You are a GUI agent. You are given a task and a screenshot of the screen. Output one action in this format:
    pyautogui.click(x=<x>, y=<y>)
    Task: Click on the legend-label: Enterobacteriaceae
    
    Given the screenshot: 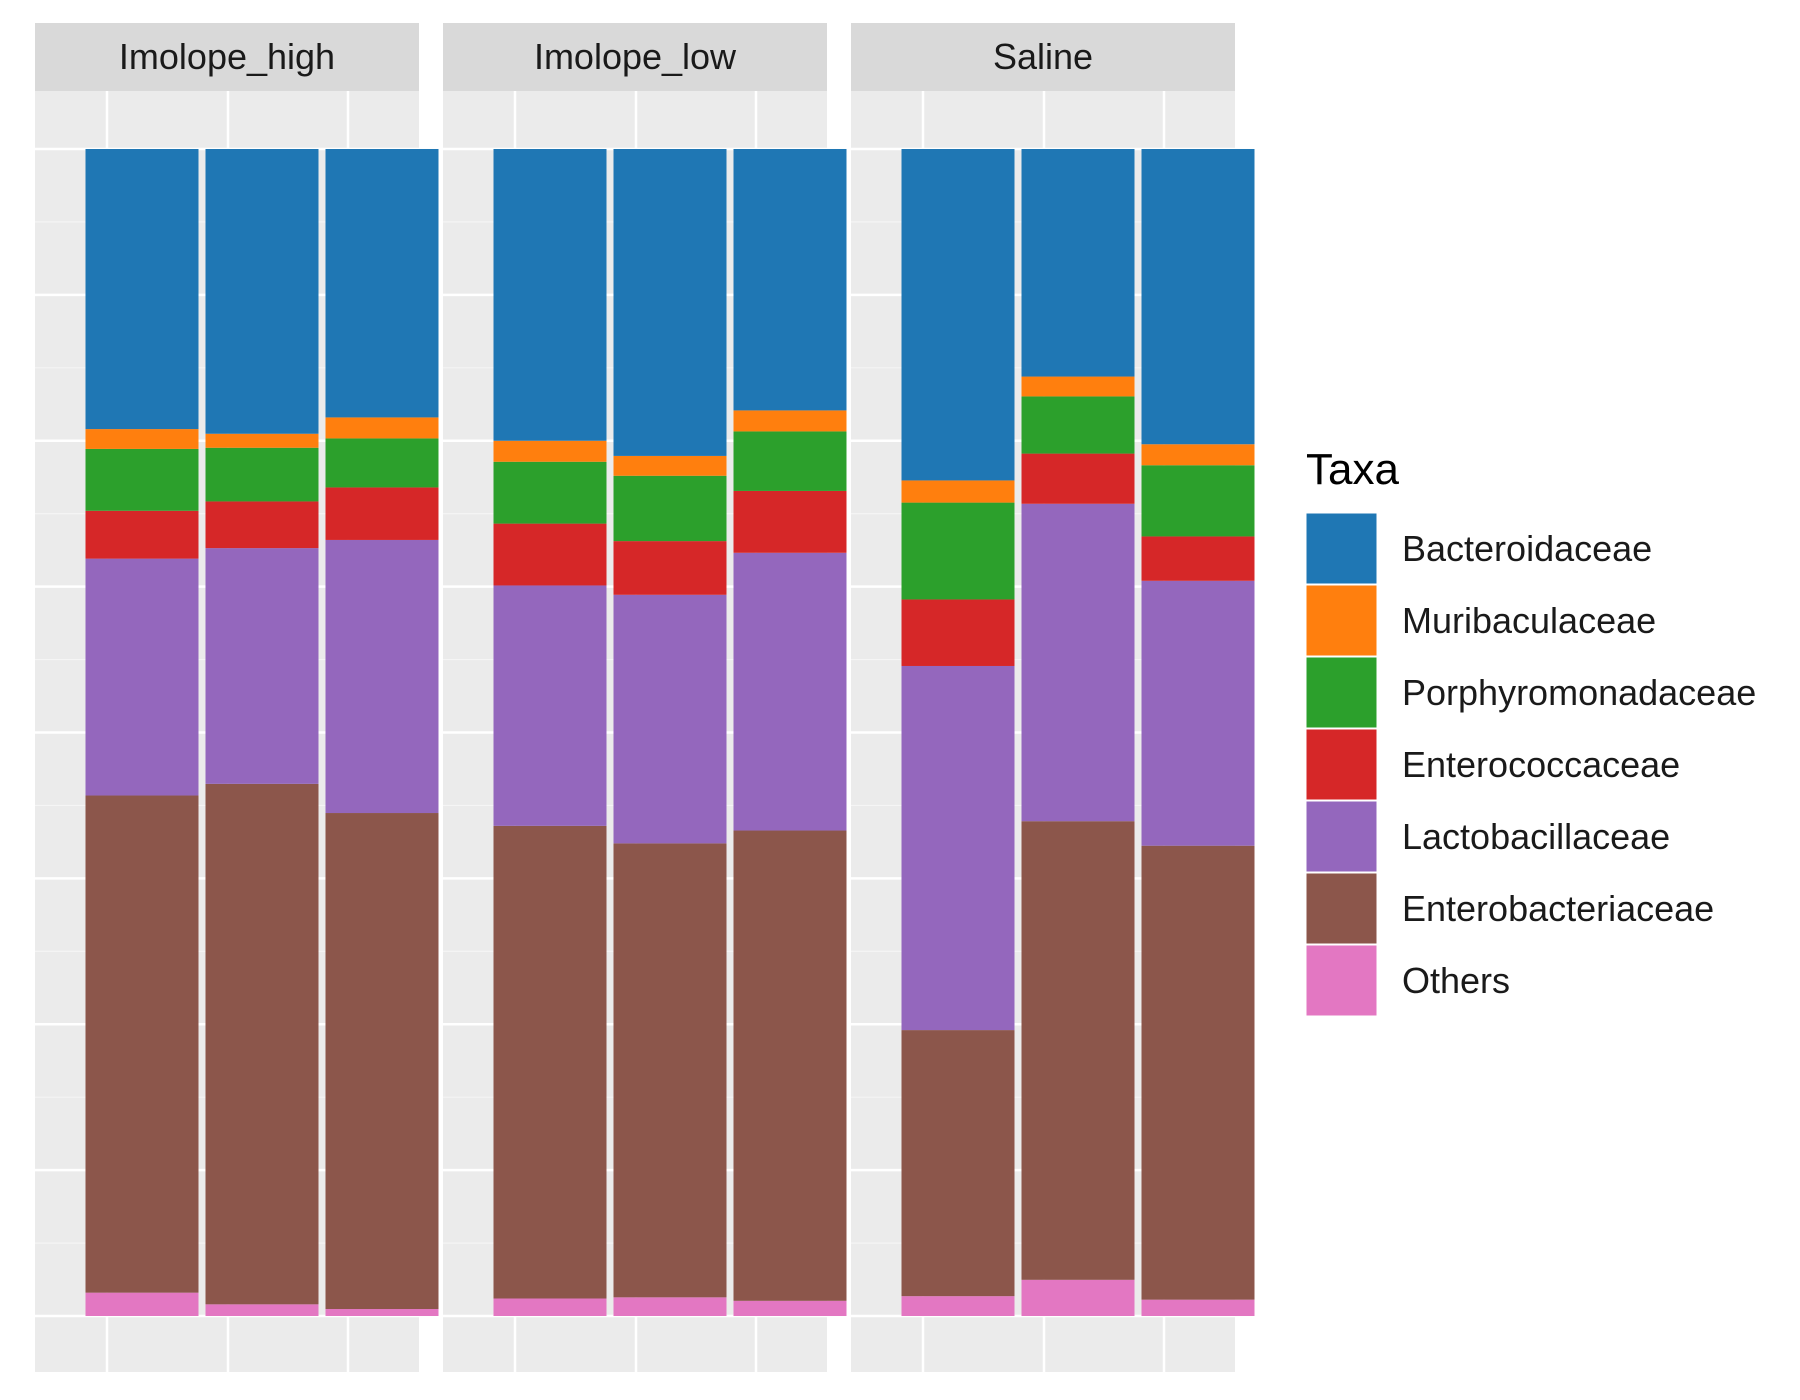 What is the action you would take?
    pyautogui.click(x=1558, y=908)
    